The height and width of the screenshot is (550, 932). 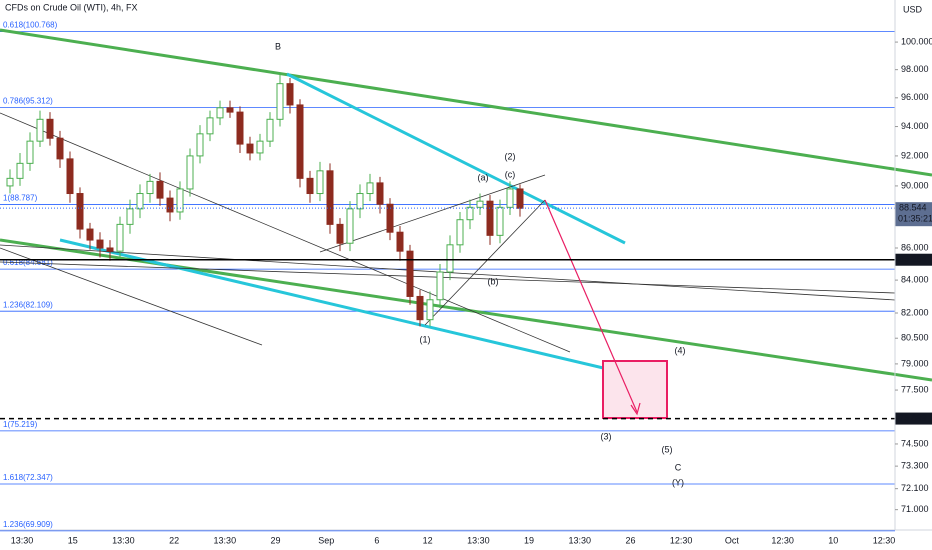 What do you see at coordinates (425, 339) in the screenshot?
I see `wave-label: (1)` at bounding box center [425, 339].